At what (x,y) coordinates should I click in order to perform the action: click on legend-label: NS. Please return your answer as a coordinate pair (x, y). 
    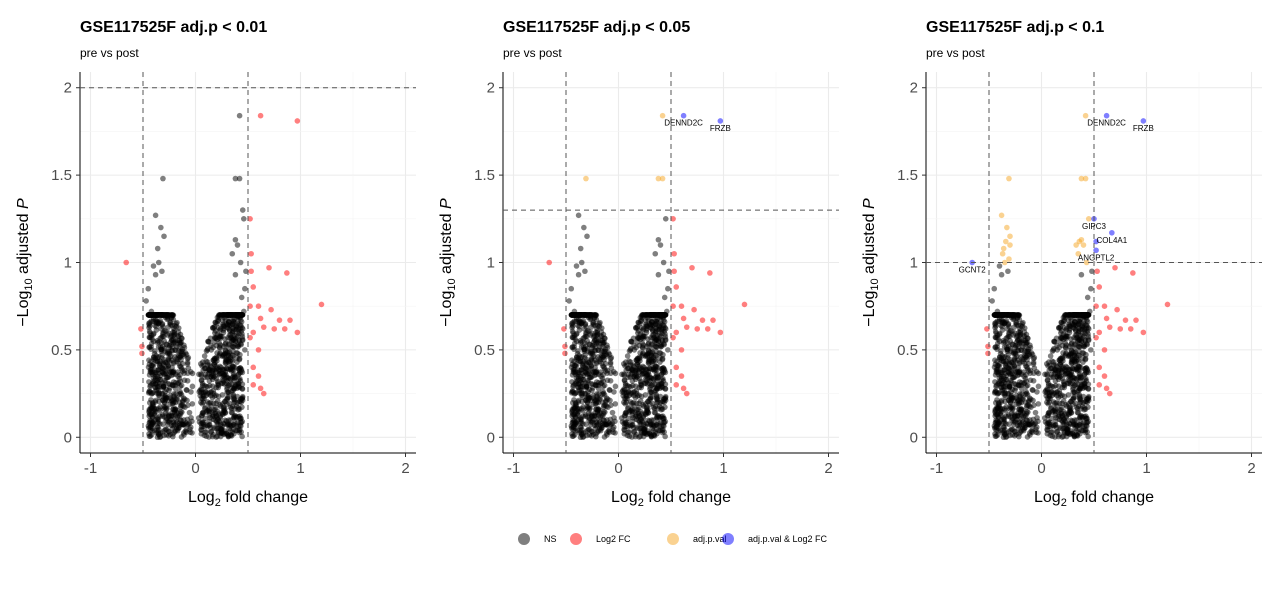
    Looking at the image, I should click on (550, 539).